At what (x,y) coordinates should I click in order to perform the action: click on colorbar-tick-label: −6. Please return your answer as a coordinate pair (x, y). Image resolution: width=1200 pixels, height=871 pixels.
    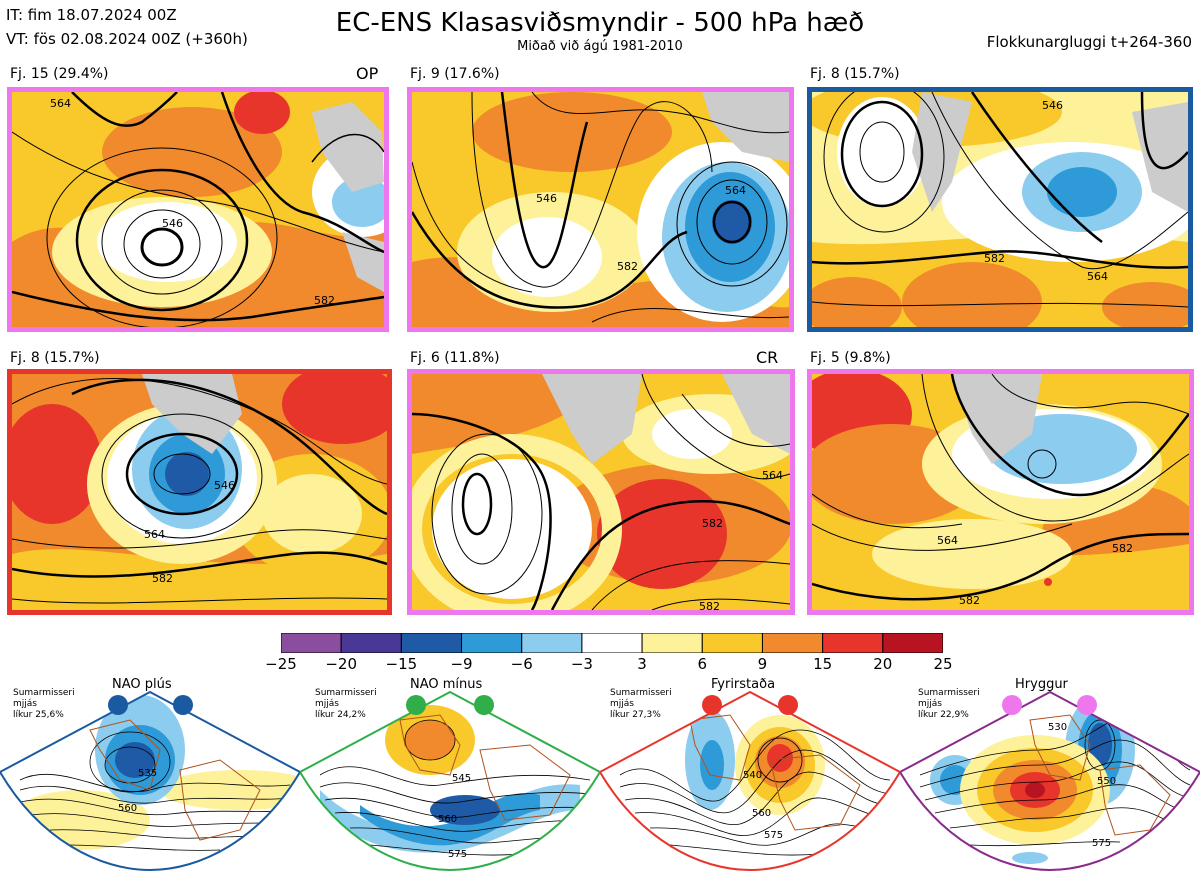
    Looking at the image, I should click on (521, 664).